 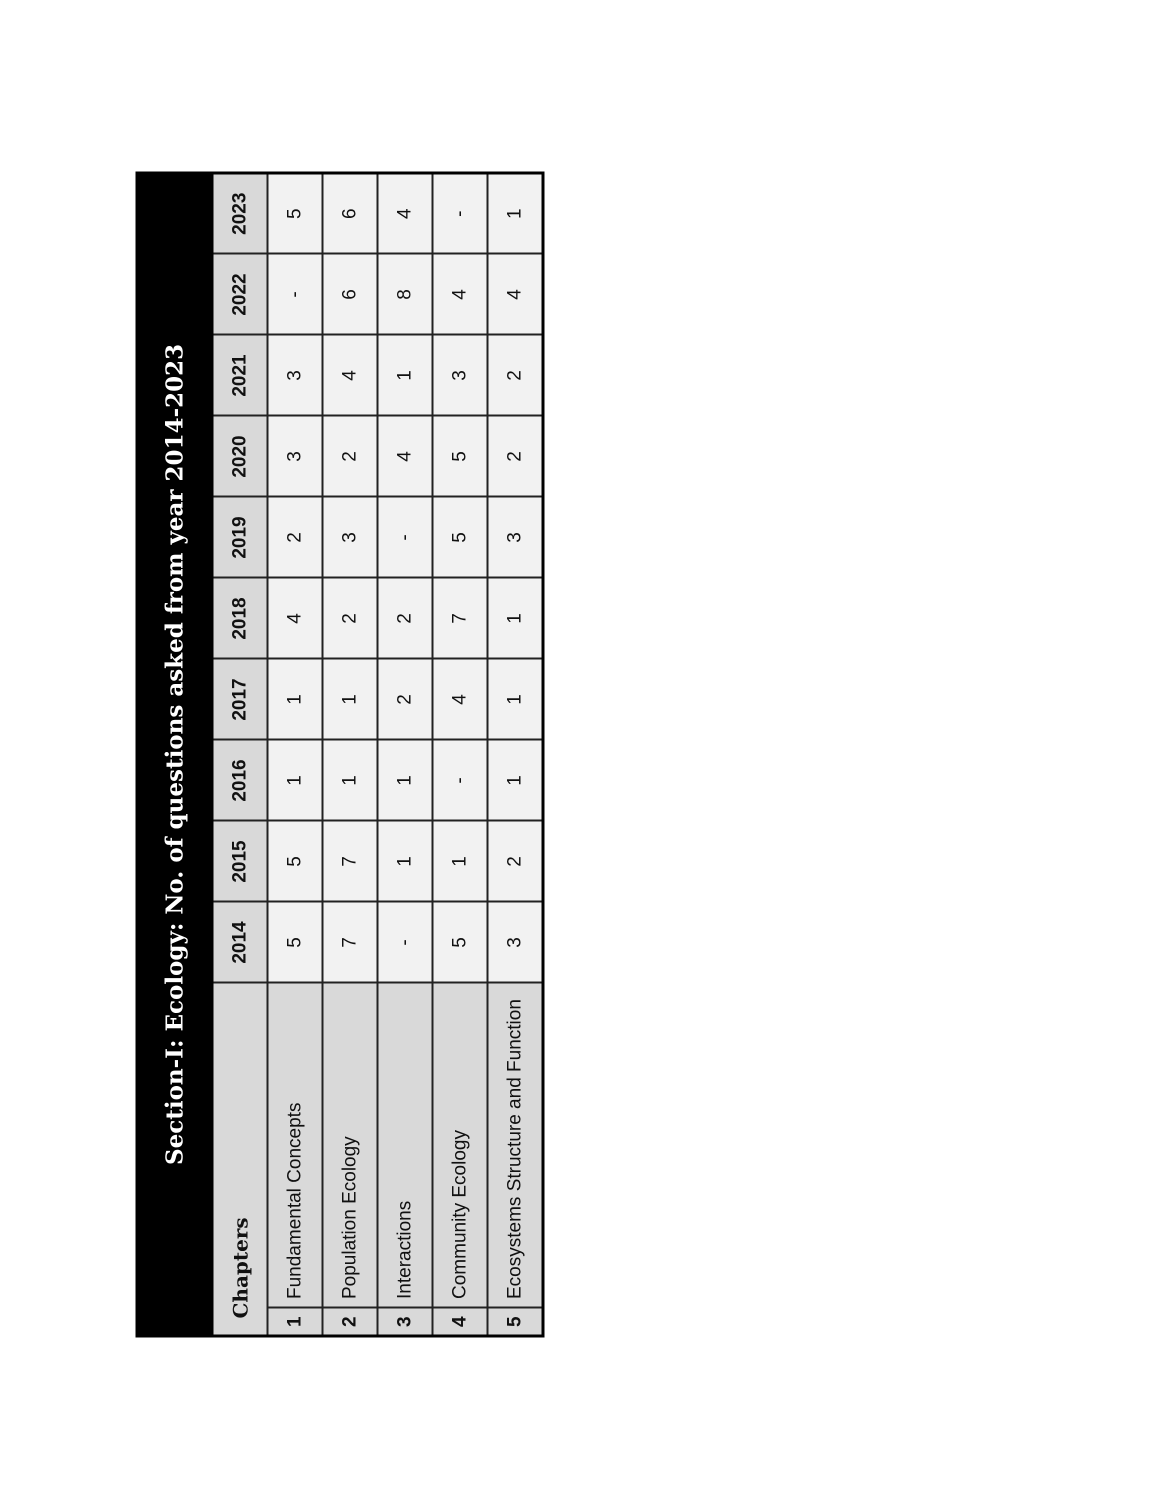 I want to click on table-row: 2 Population Ecology 7 7 1 1 2 3 2 4 6 6, so click(x=350, y=754).